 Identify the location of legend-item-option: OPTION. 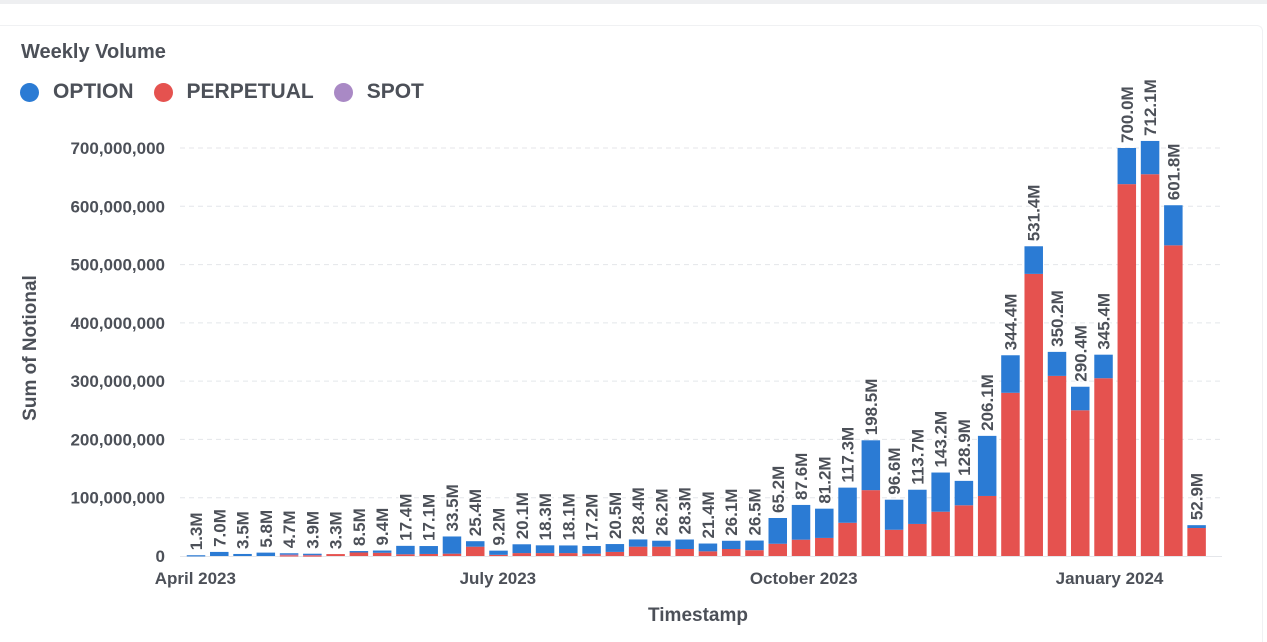
(77, 92).